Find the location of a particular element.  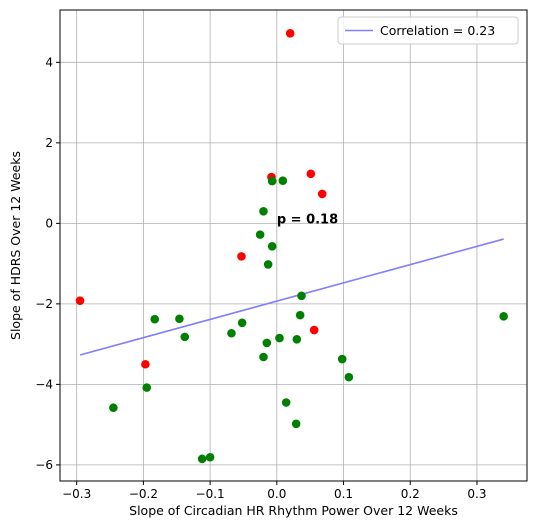

x-tick-label: 0.0 is located at coordinates (276, 494).